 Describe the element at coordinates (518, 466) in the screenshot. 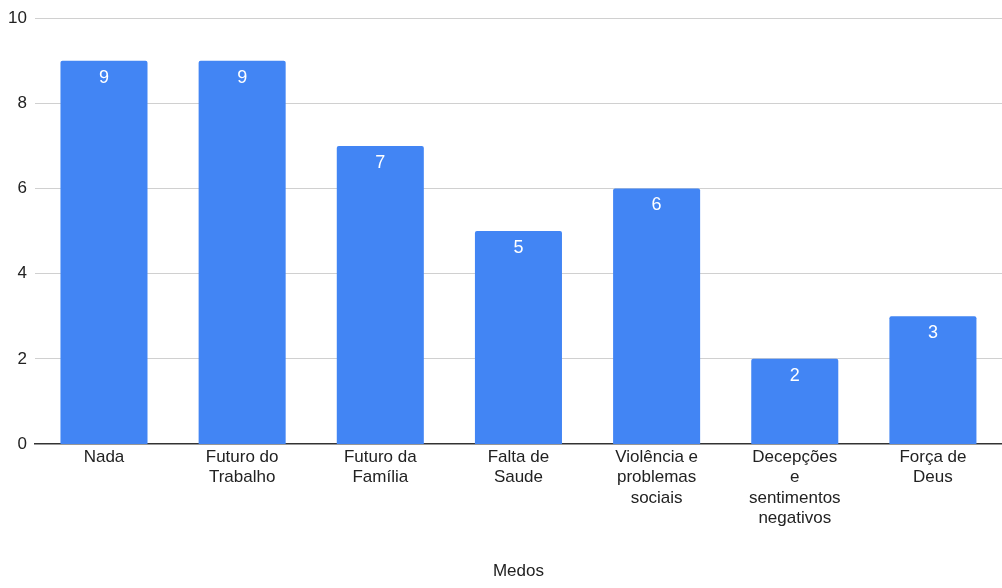

I see `x-tick-label: Falta de Saude` at that location.